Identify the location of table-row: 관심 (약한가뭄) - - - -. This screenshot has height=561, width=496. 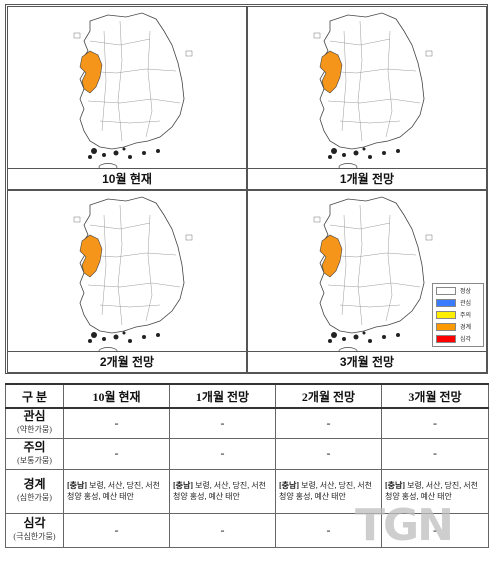
(247, 423).